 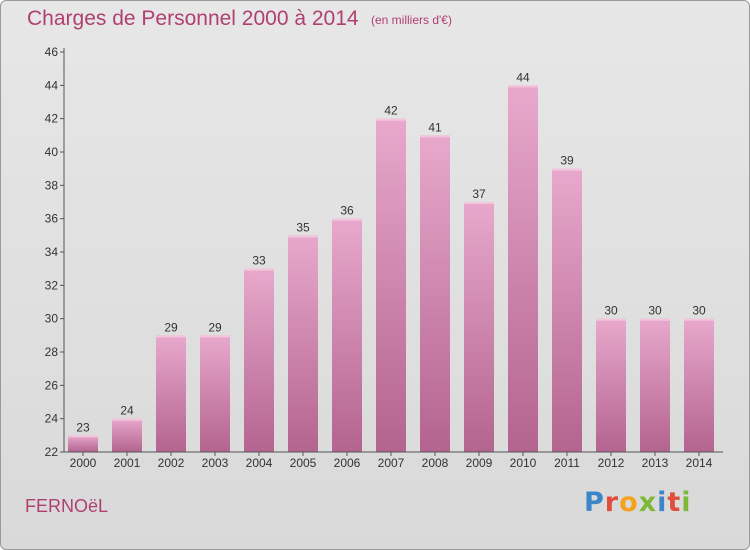 What do you see at coordinates (347, 463) in the screenshot?
I see `x-tick-label: 2006` at bounding box center [347, 463].